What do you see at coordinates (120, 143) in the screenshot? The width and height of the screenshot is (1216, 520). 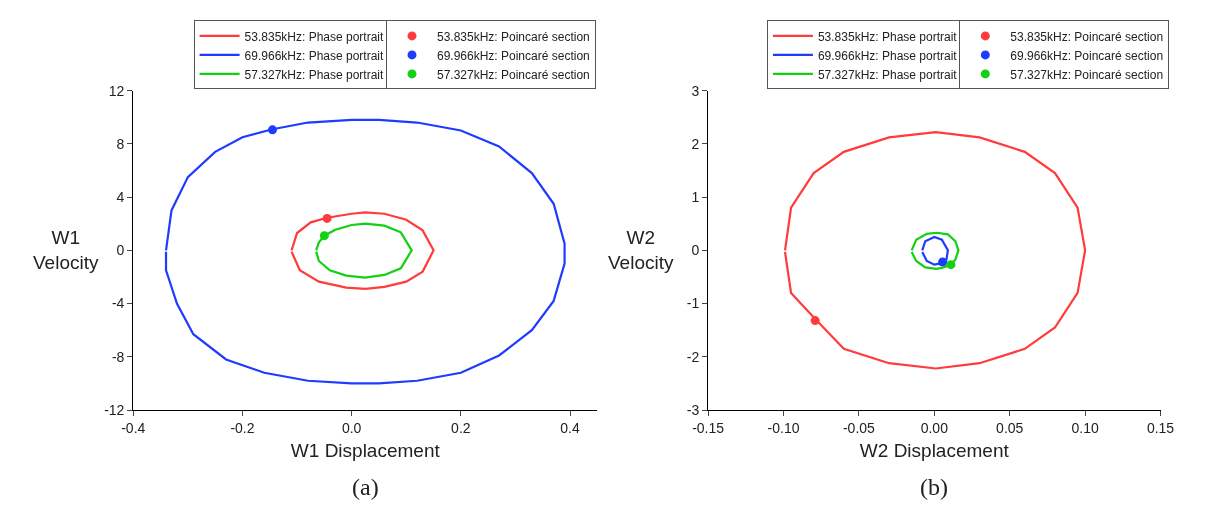 I see `y-tick-label: 8` at bounding box center [120, 143].